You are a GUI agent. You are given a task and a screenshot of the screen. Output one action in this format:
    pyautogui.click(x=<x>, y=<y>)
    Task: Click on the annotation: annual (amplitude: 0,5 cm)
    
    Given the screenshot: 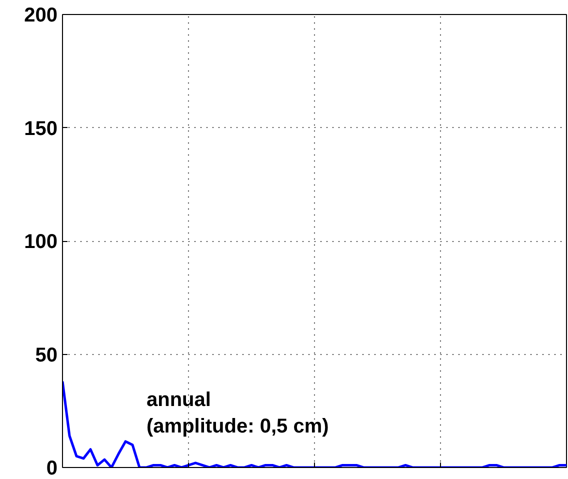 What is the action you would take?
    pyautogui.click(x=237, y=413)
    